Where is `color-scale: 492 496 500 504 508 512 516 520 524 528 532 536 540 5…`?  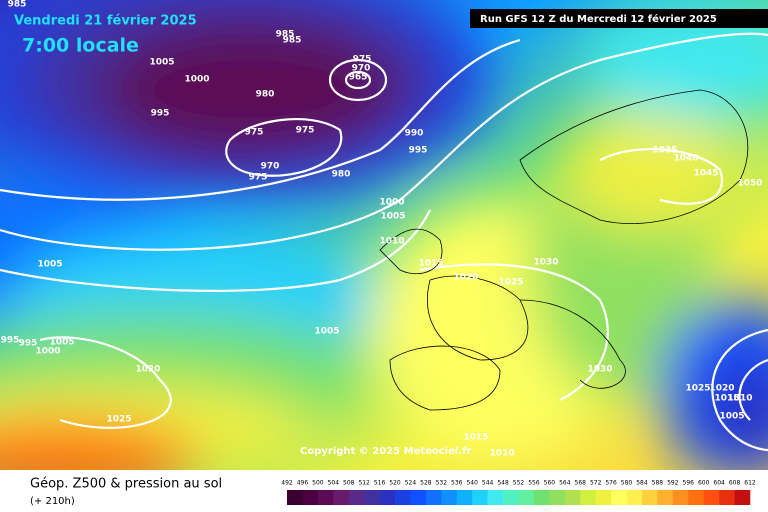
color-scale: 492 496 500 504 508 512 516 520 524 528 532 536 540 5… is located at coordinates (518, 492).